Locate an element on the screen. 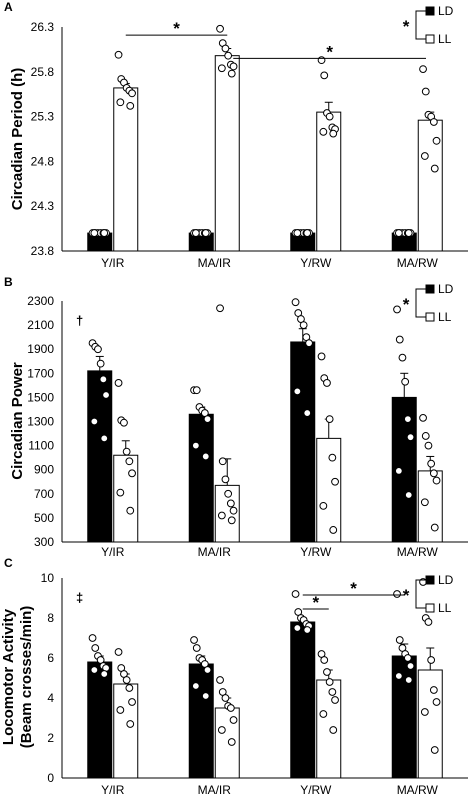 This screenshot has height=800, width=474. y-tick-label: 2 is located at coordinates (50, 738).